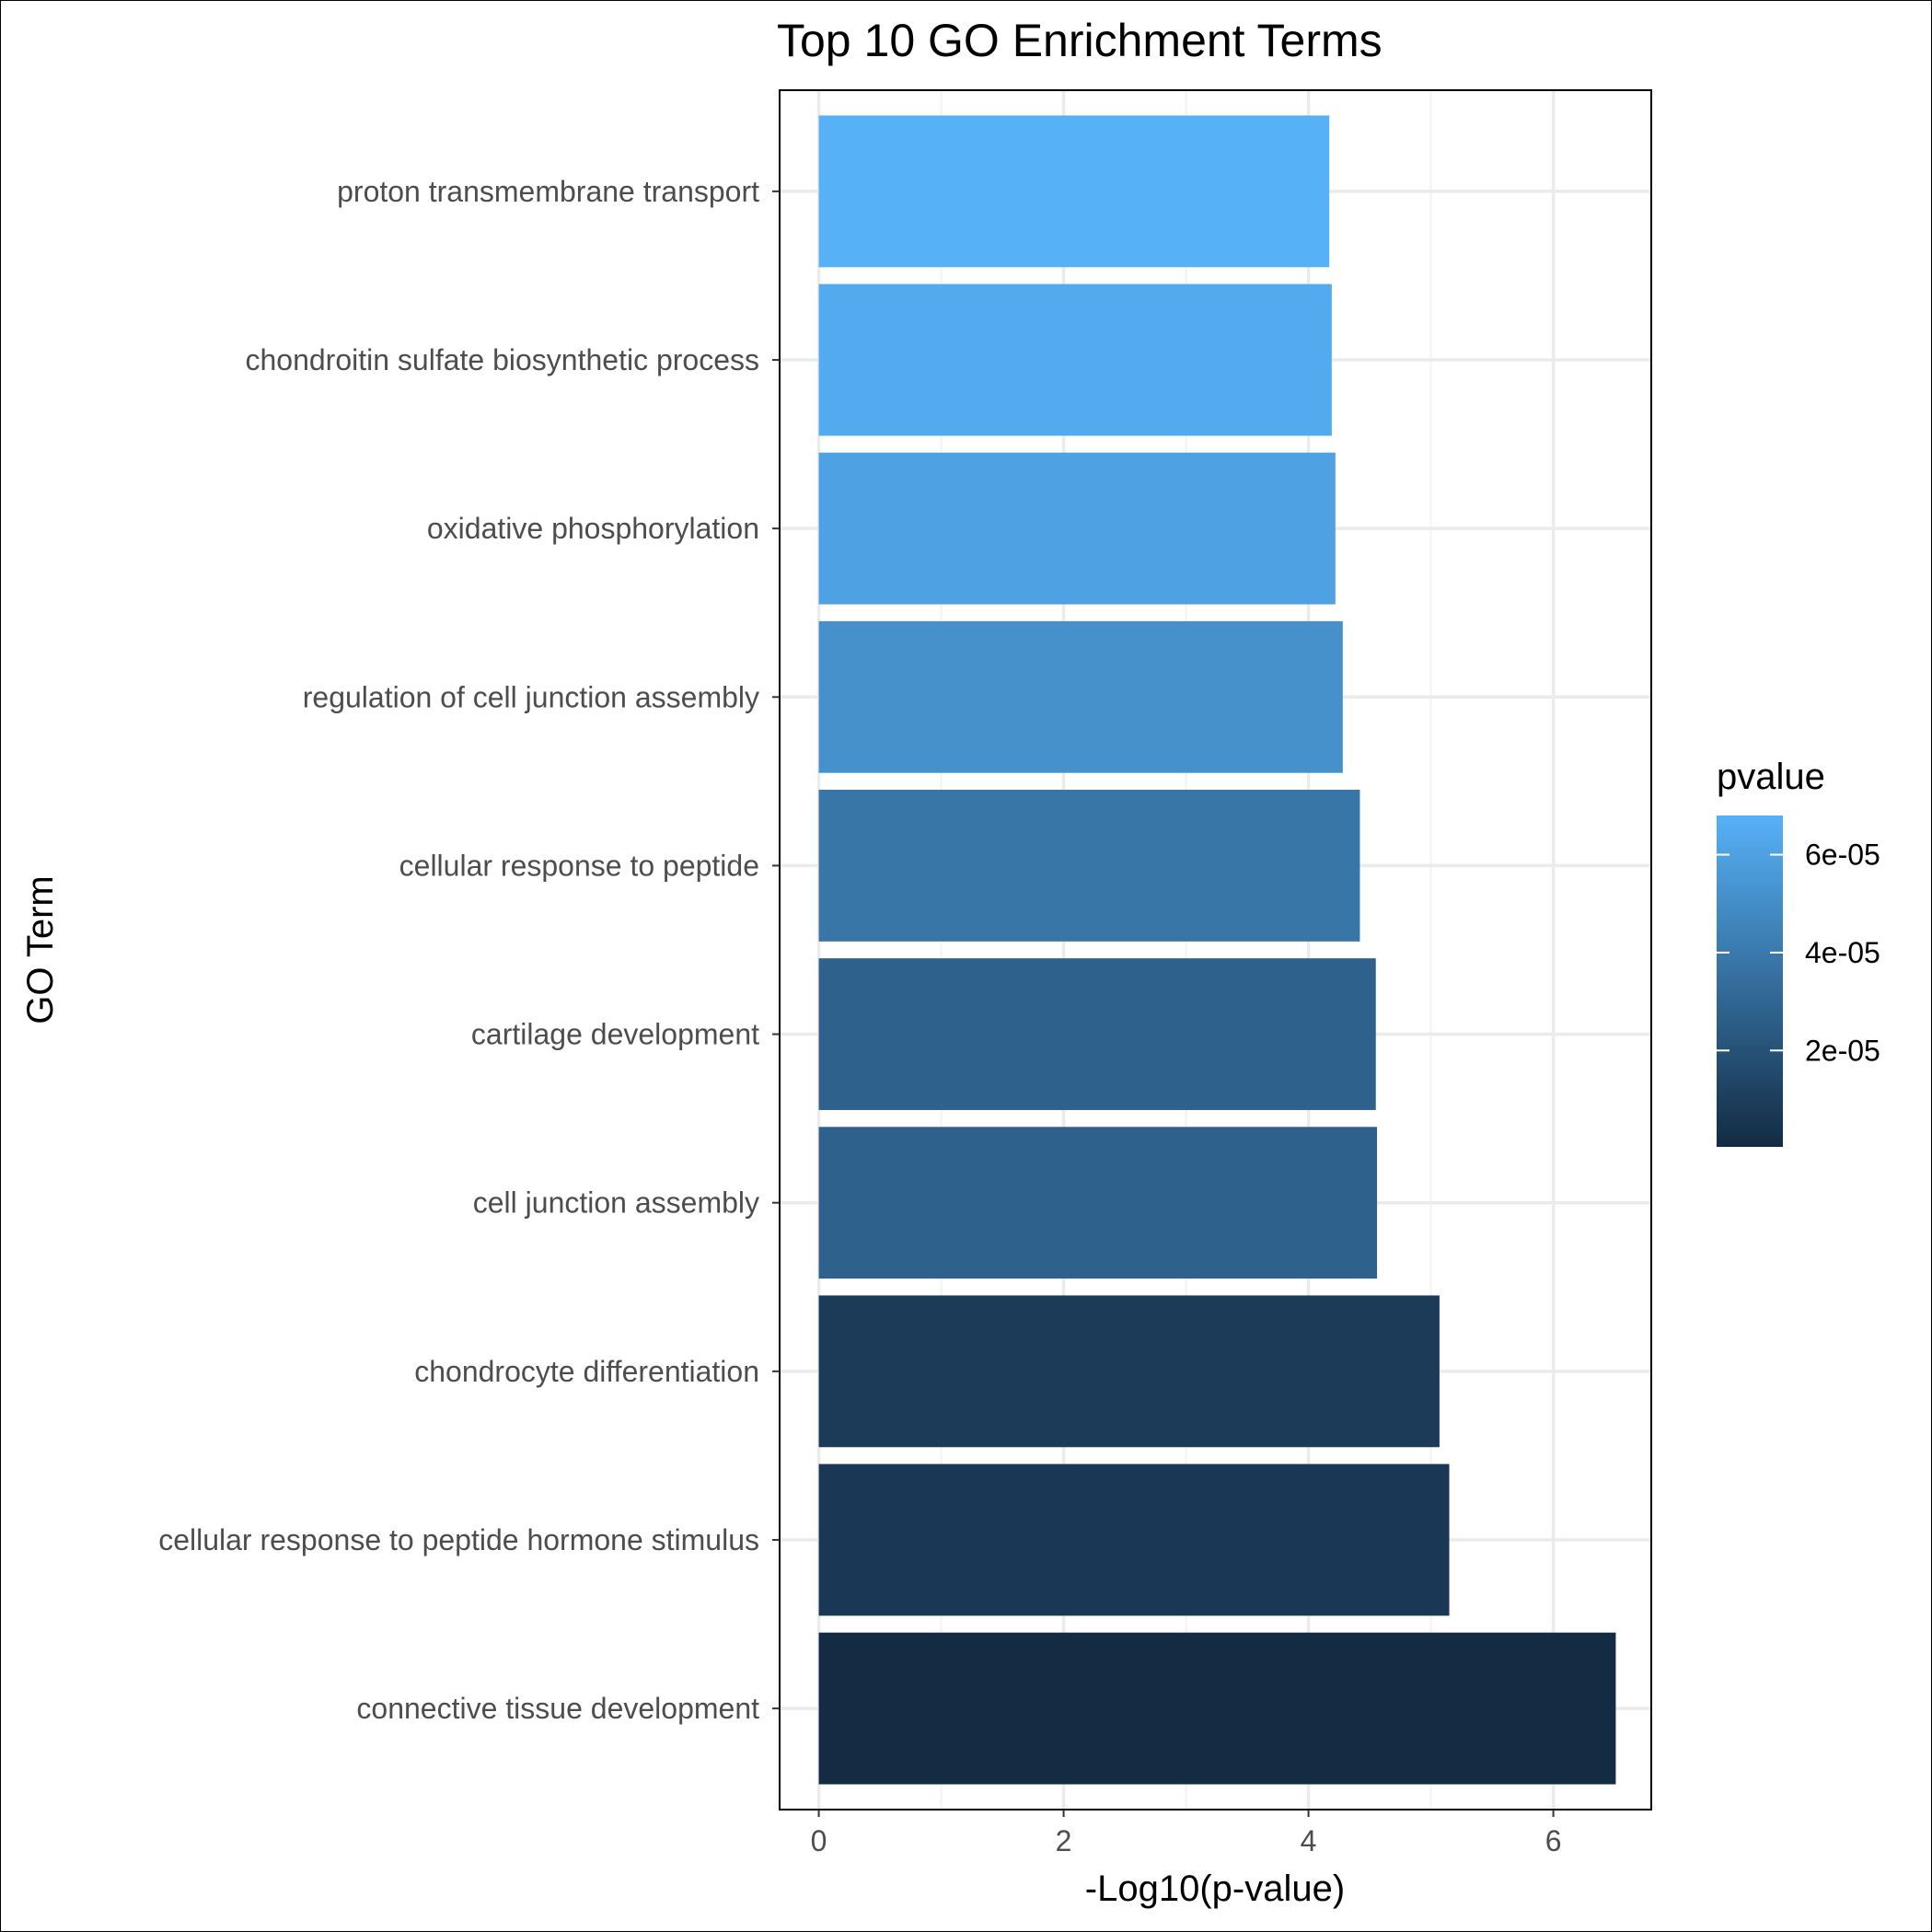 This screenshot has width=1932, height=1932. Describe the element at coordinates (1554, 1841) in the screenshot. I see `x-tick-label: 6` at that location.